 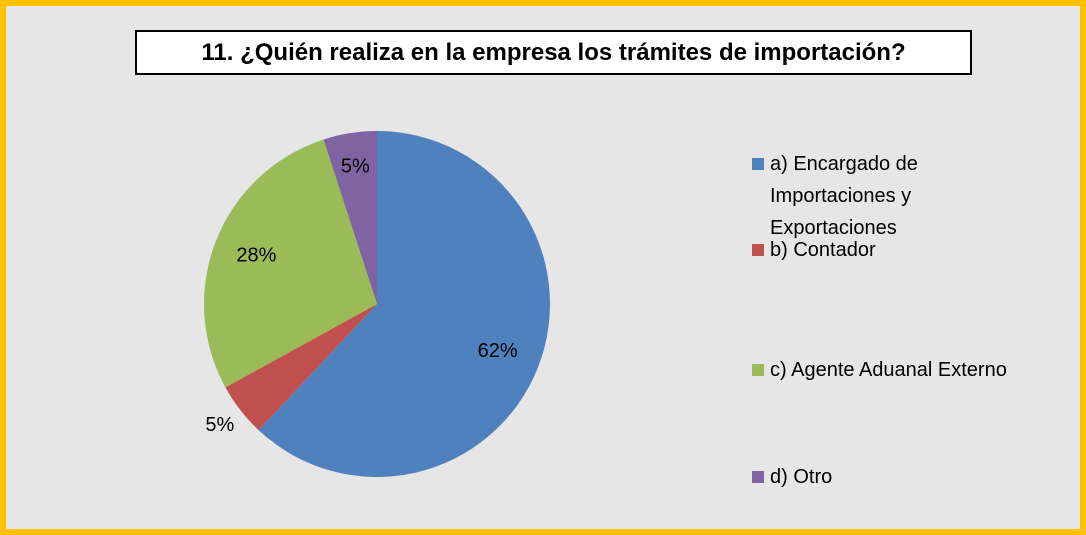 I want to click on legend-item: b) Contador, so click(x=814, y=250).